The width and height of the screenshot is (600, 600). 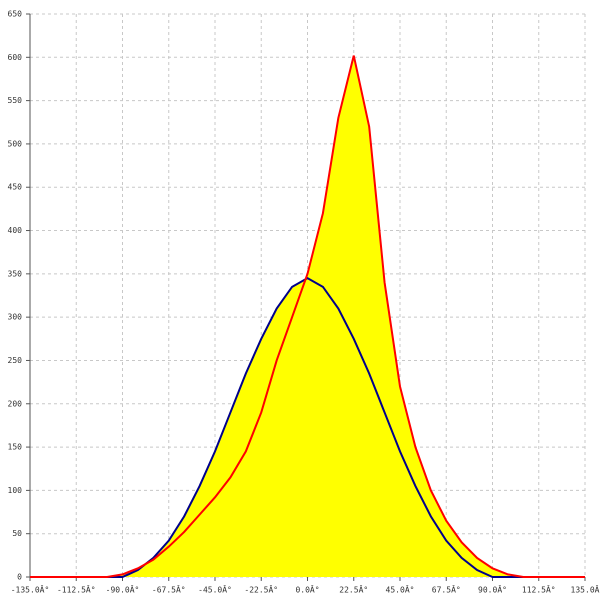 I want to click on y-tick-label: 350, so click(x=15, y=273).